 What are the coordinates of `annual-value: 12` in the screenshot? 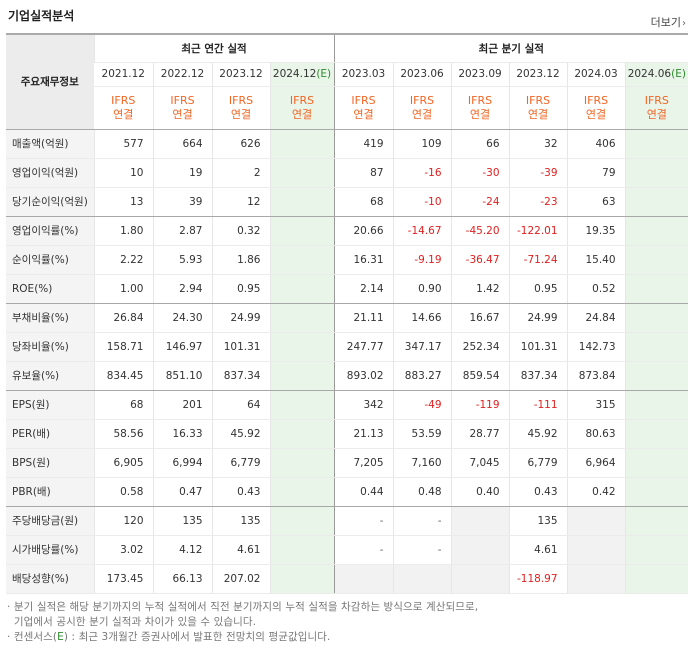 It's located at (240, 202).